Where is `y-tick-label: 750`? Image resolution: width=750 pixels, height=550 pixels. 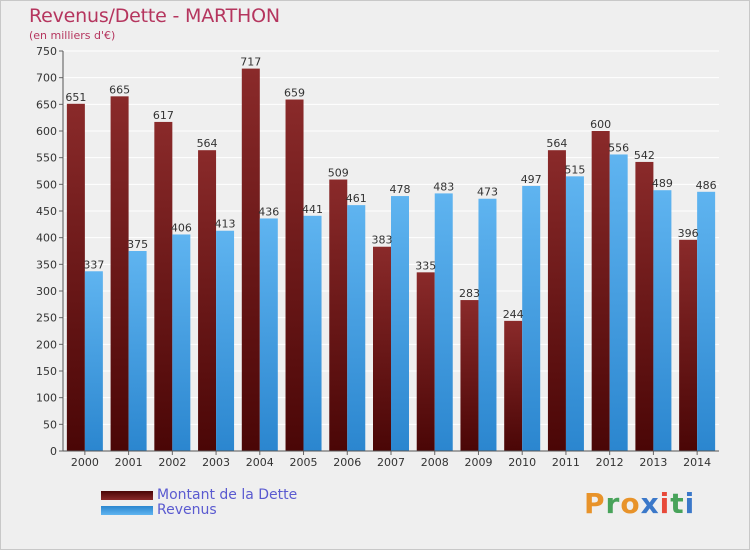
y-tick-label: 750 is located at coordinates (46, 51).